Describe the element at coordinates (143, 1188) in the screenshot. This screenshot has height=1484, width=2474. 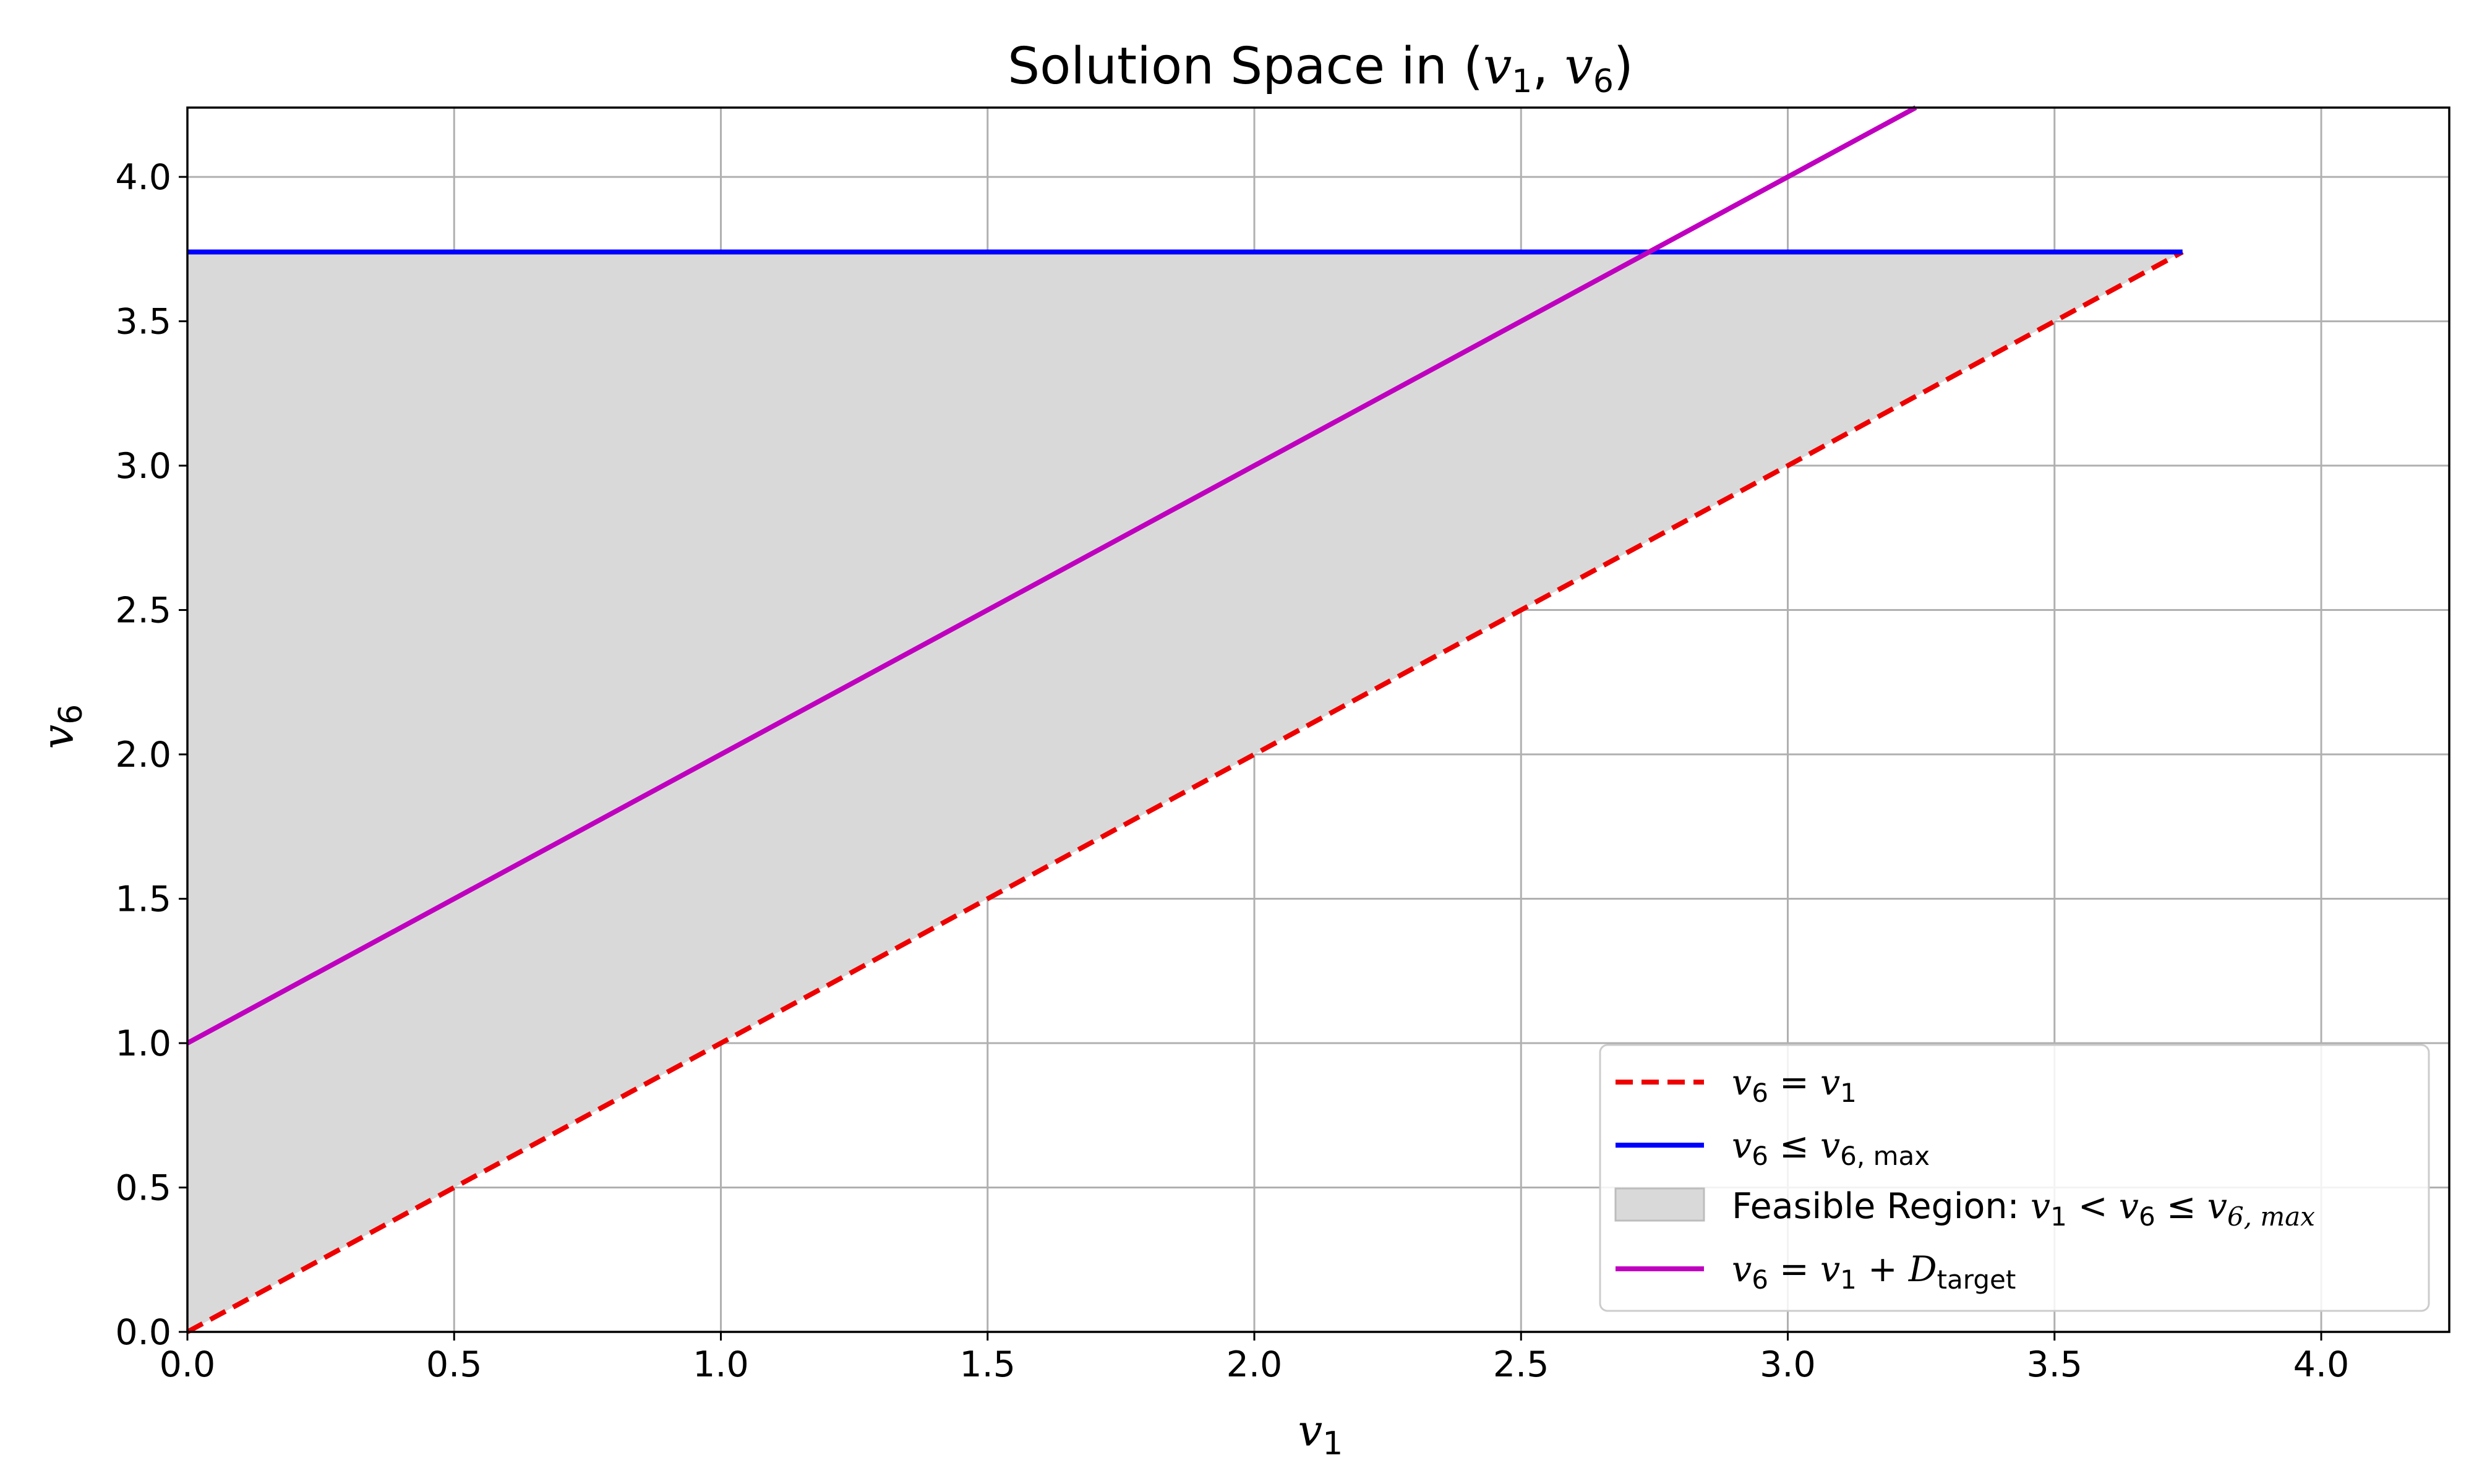
I see `y-tick-label: 0.5` at that location.